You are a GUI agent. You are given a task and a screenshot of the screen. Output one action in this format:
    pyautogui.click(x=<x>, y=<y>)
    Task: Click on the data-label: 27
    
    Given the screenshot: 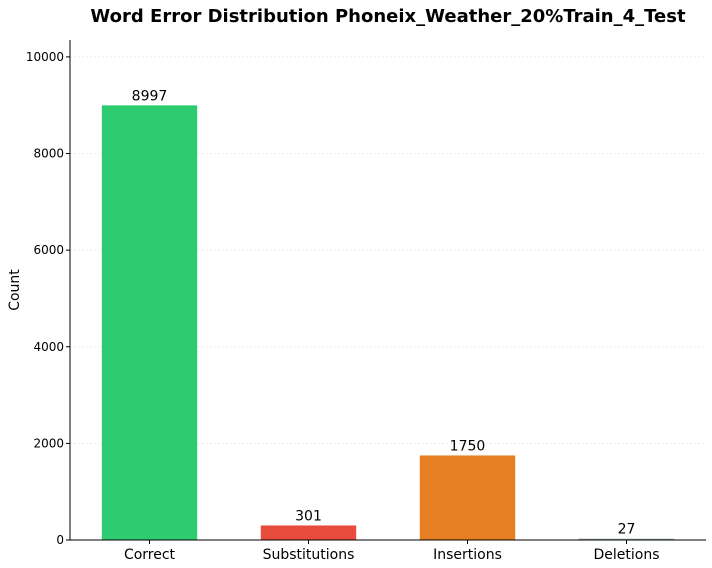 What is the action you would take?
    pyautogui.click(x=627, y=530)
    